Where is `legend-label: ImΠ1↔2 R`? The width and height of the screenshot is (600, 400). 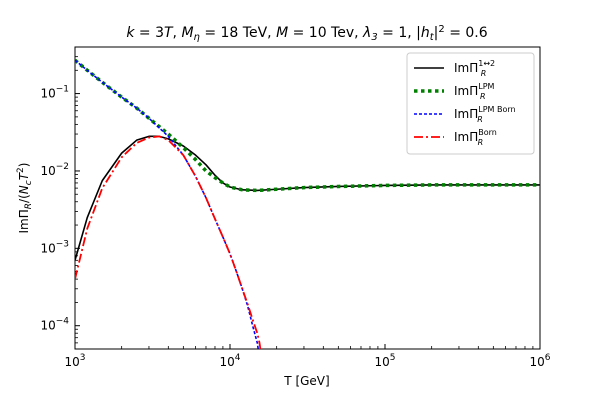
legend-label: ImΠ1↔2 R is located at coordinates (474, 68).